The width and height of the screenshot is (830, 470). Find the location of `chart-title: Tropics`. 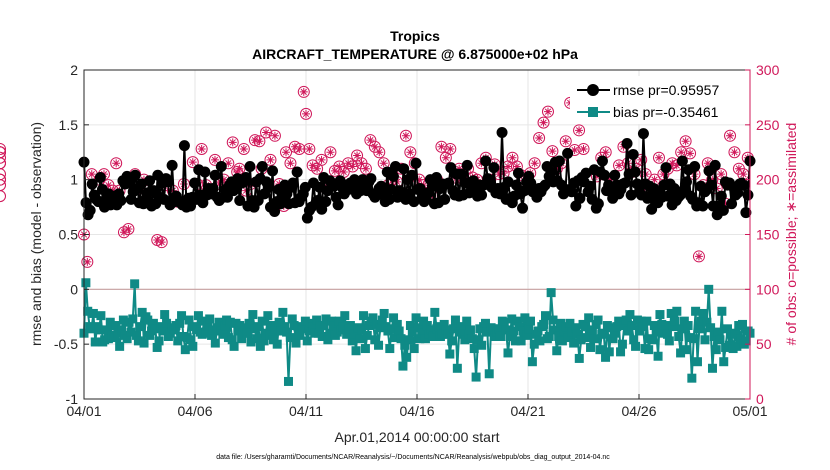

chart-title: Tropics is located at coordinates (415, 36).